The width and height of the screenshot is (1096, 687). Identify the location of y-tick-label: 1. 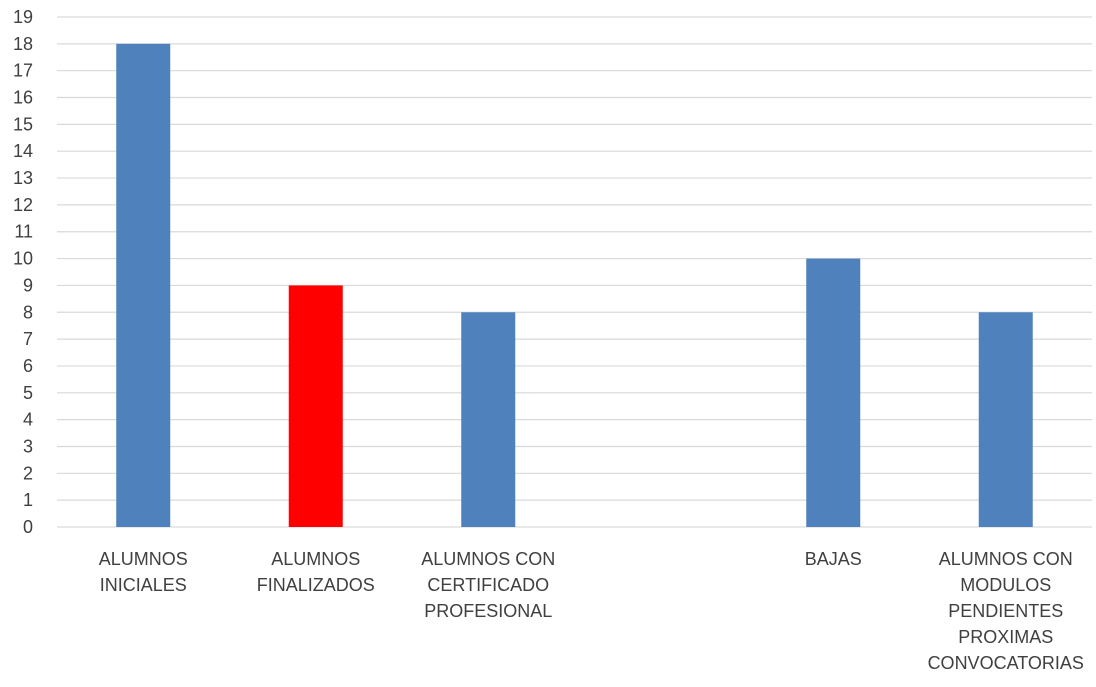
(28, 500).